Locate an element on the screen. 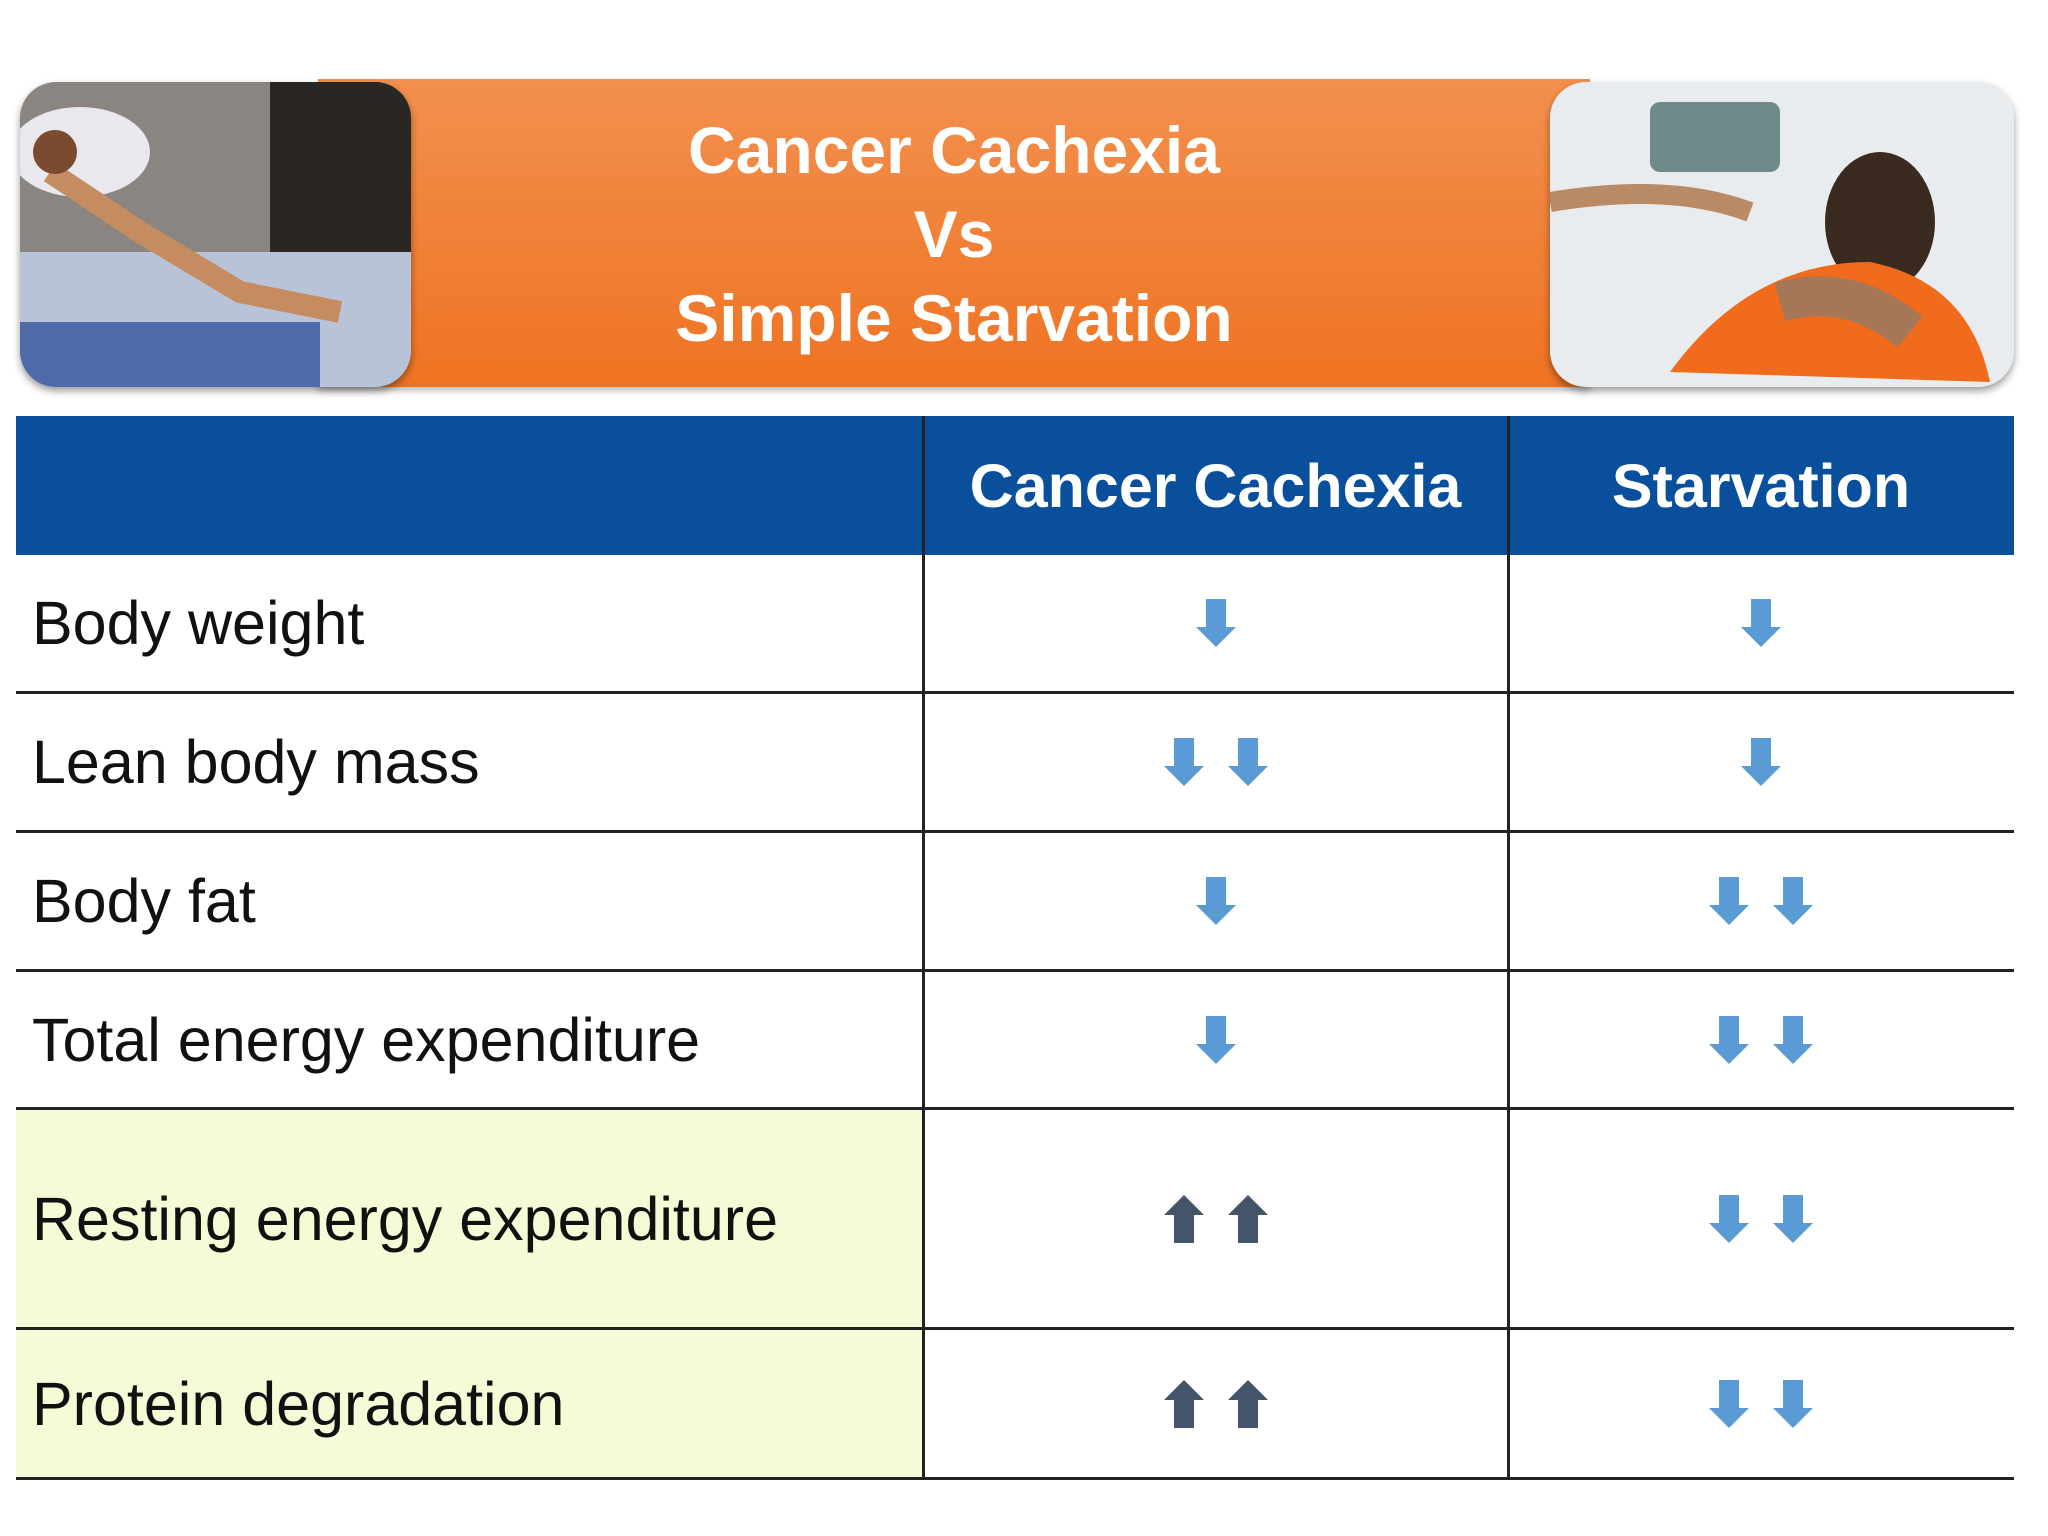 This screenshot has width=2048, height=1536. photo-fasting is located at coordinates (1782, 234).